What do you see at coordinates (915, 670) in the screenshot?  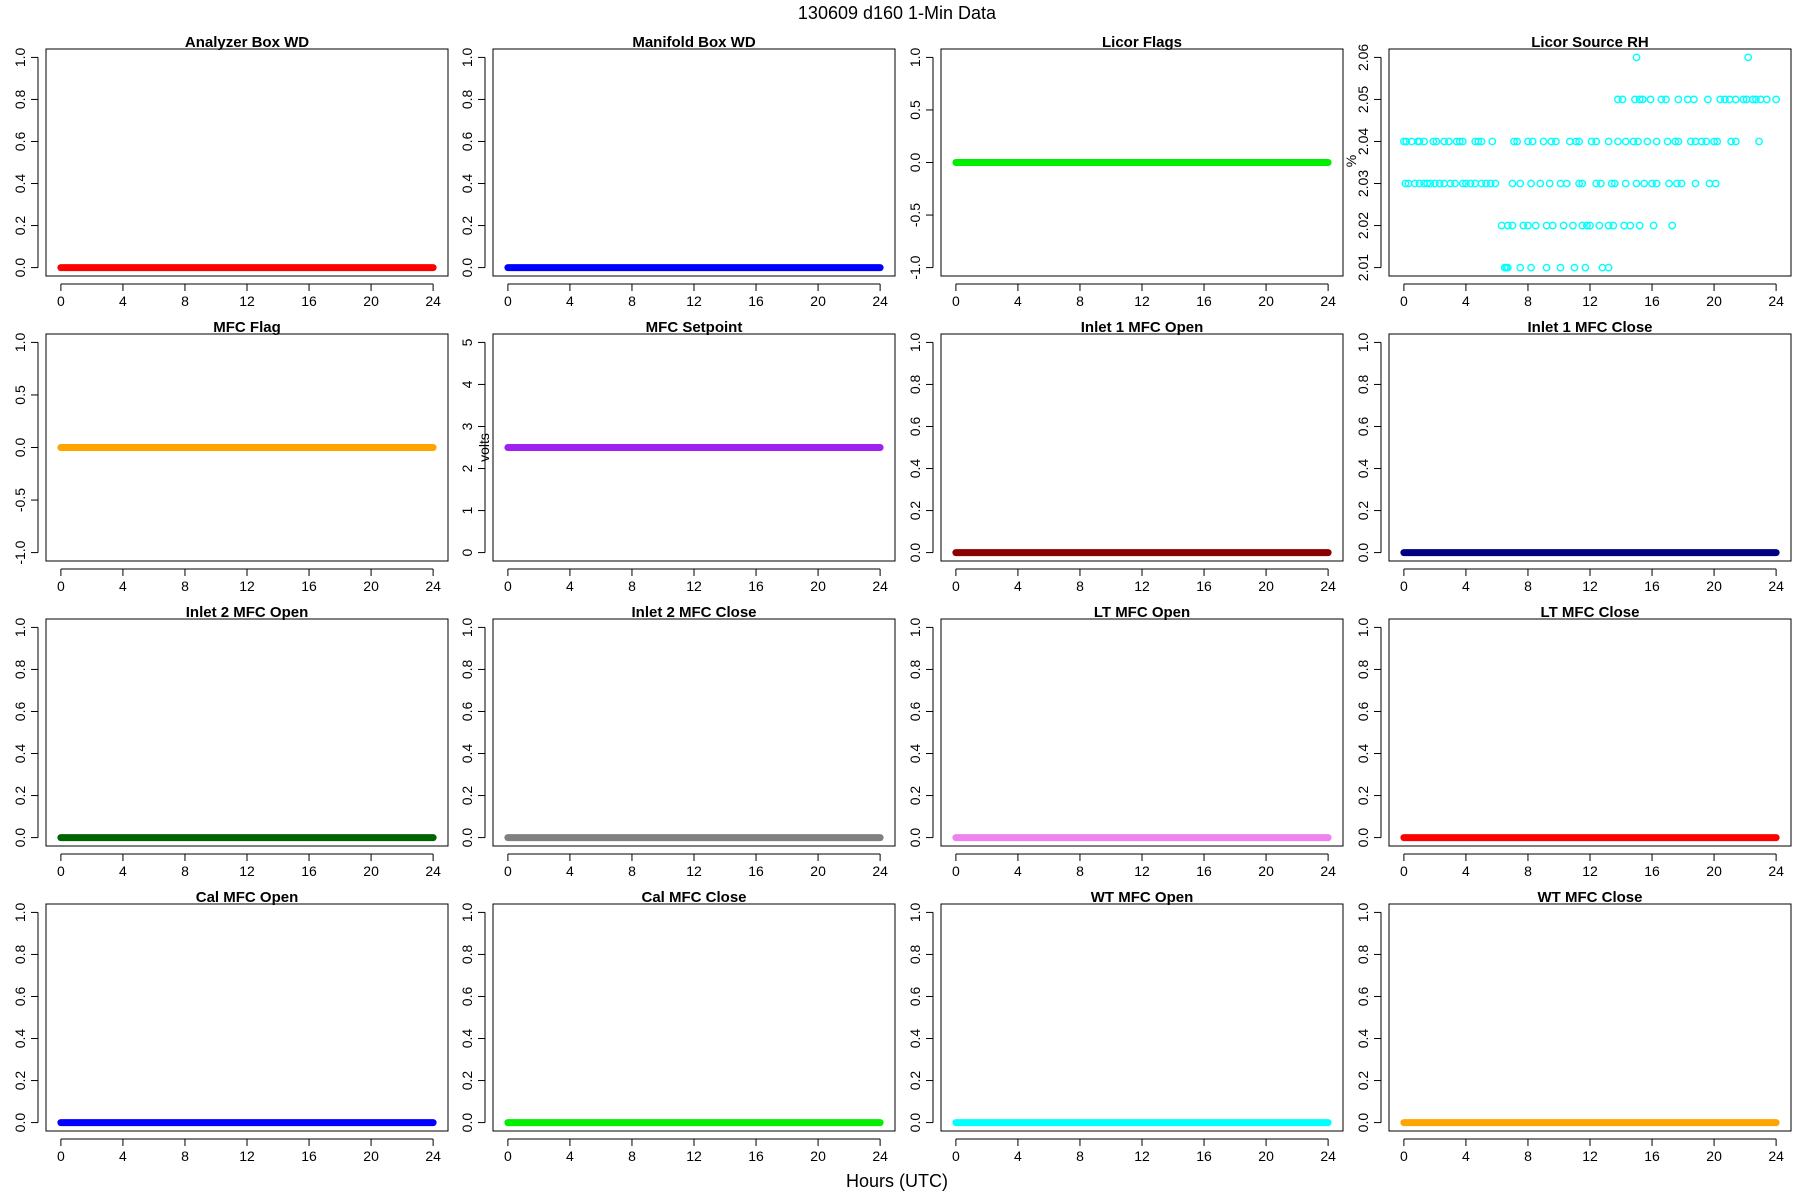 I see `y-tick-label: 0.8` at bounding box center [915, 670].